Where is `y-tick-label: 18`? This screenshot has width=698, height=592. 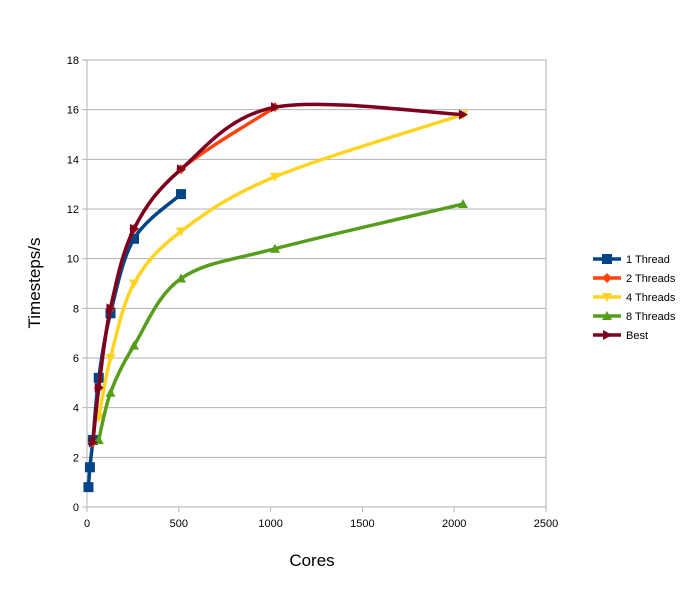 y-tick-label: 18 is located at coordinates (73, 61).